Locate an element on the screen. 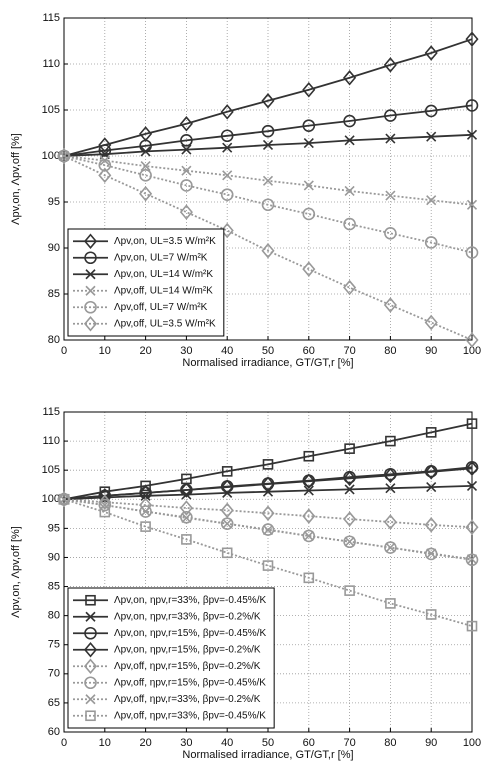  y-tick-label: 95 is located at coordinates (54, 202).